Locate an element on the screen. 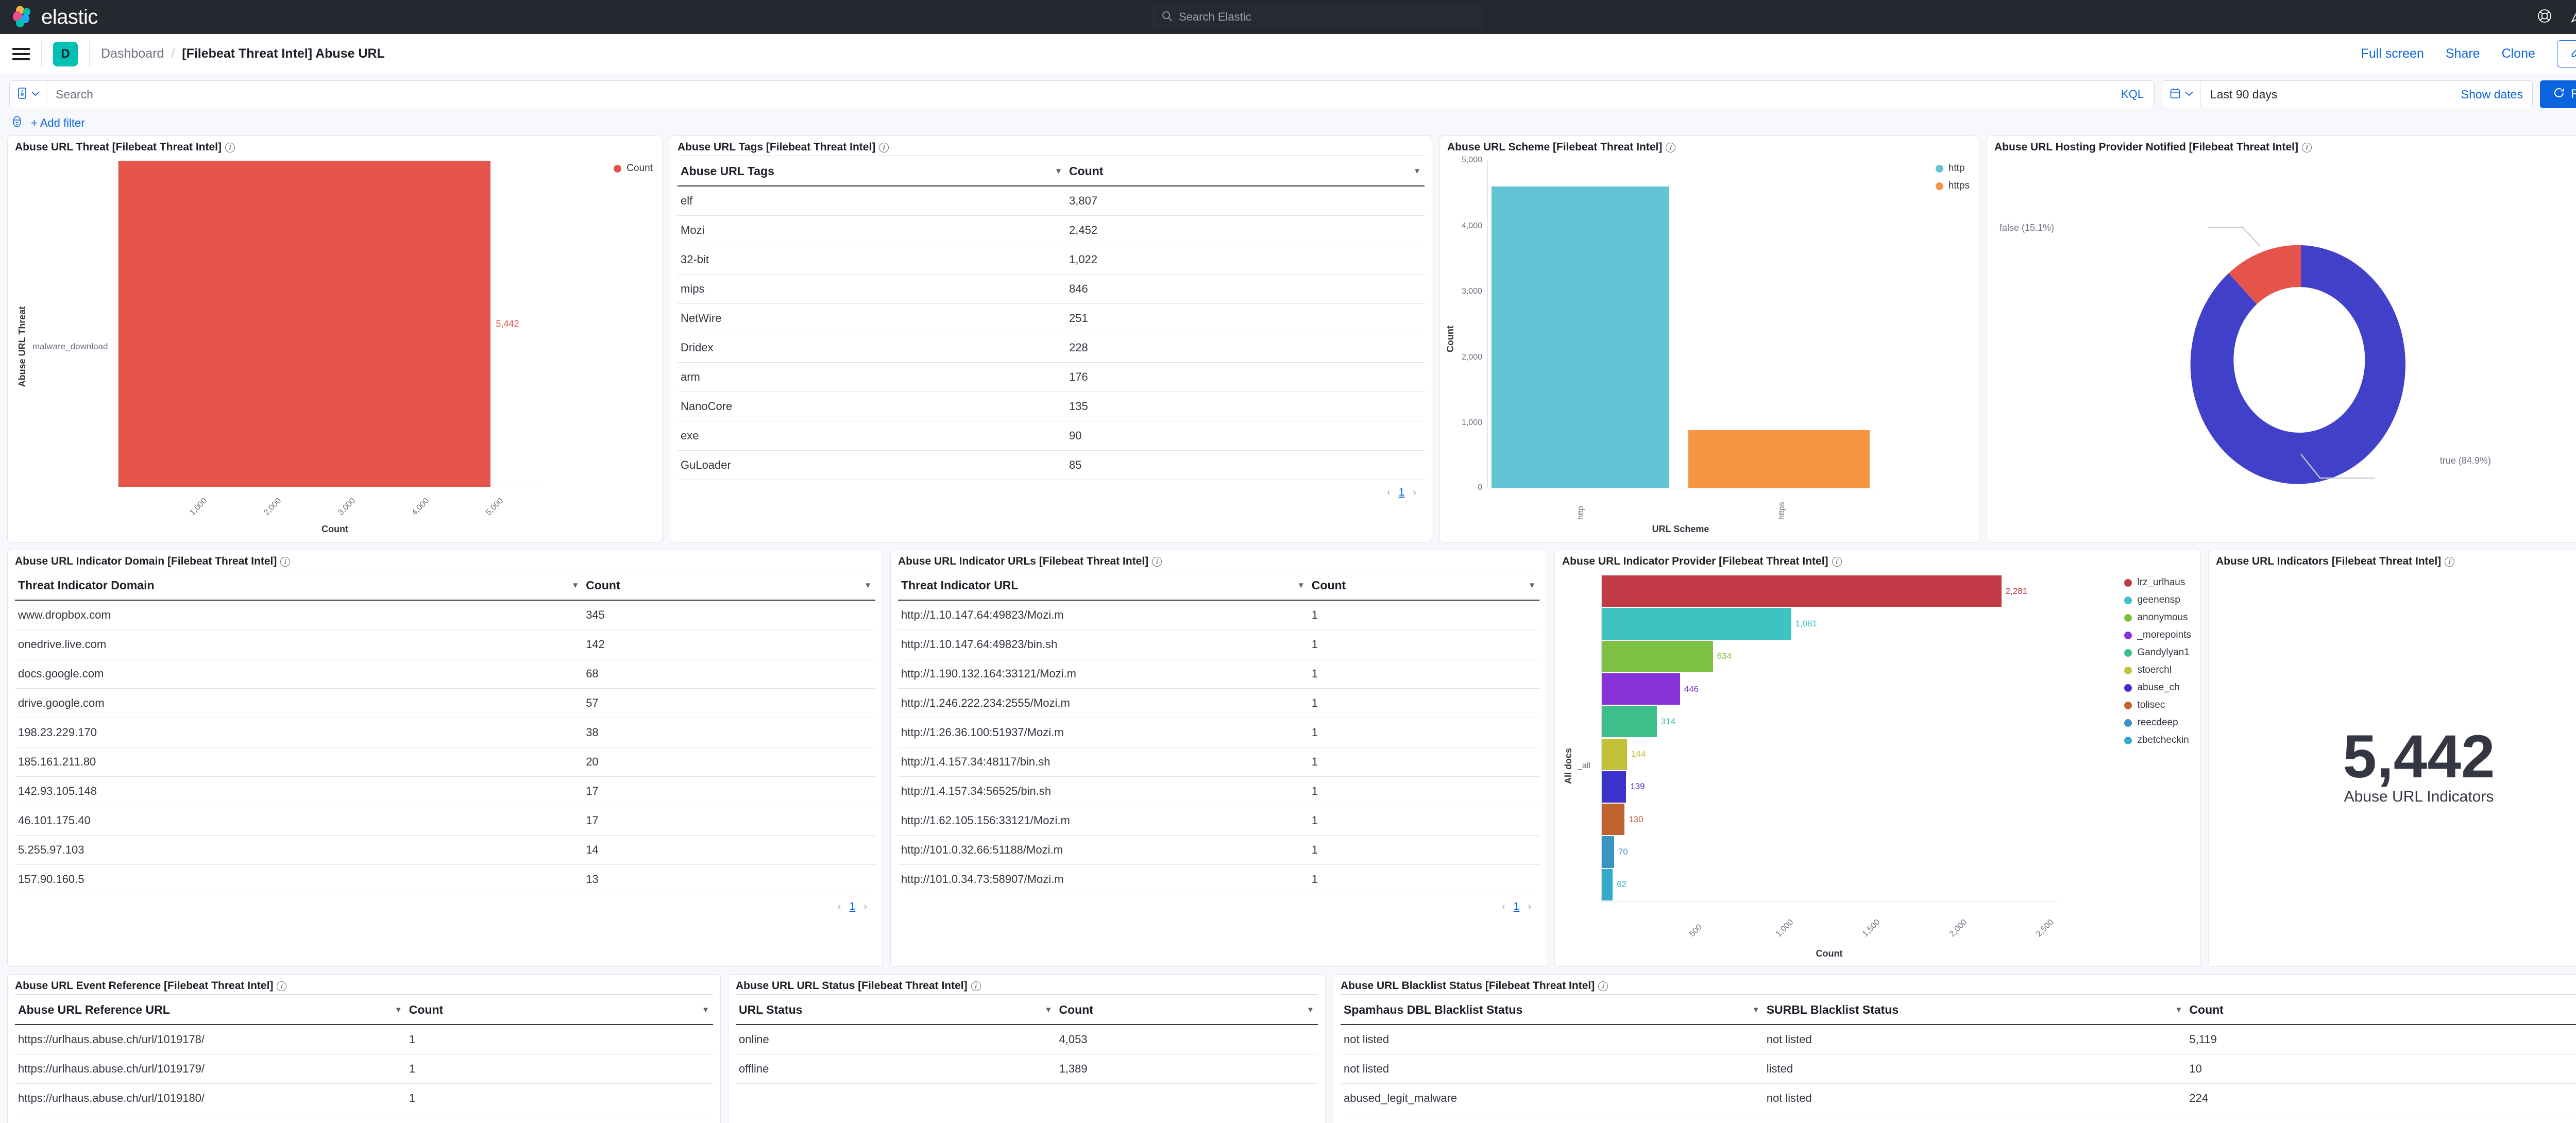 The width and height of the screenshot is (2576, 1123). date-quick-select is located at coordinates (2181, 94).